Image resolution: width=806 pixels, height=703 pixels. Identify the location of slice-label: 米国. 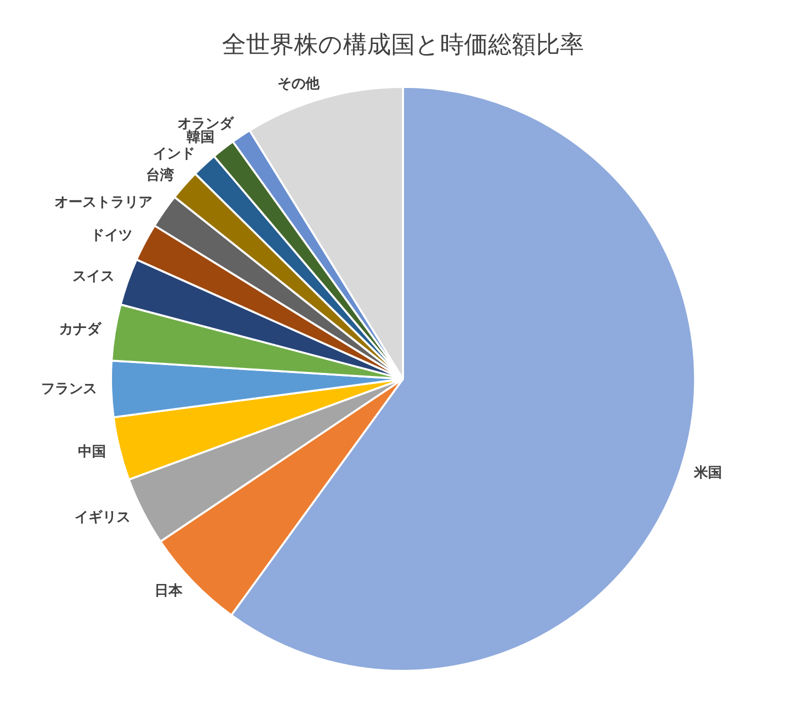
(707, 473).